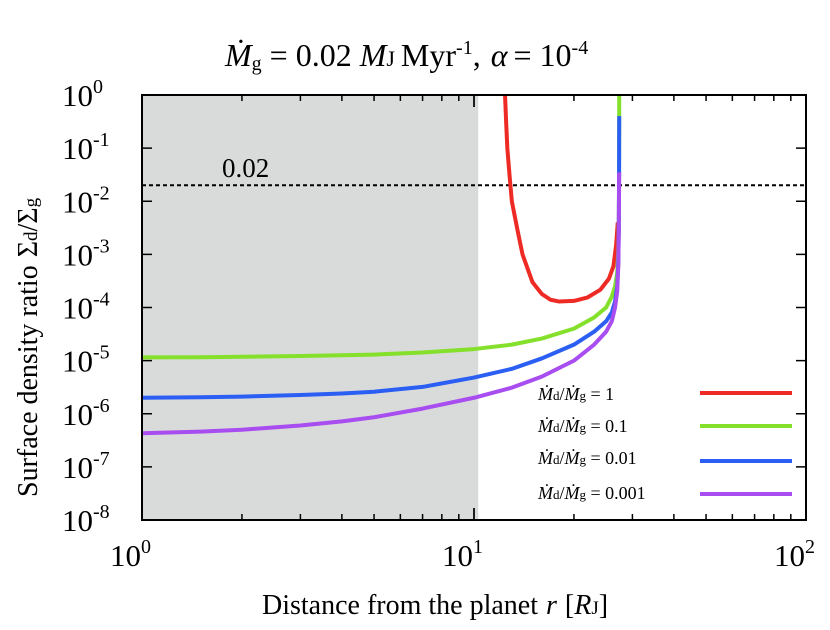 The width and height of the screenshot is (830, 630). What do you see at coordinates (582, 605) in the screenshot?
I see `xlabel-R: R` at bounding box center [582, 605].